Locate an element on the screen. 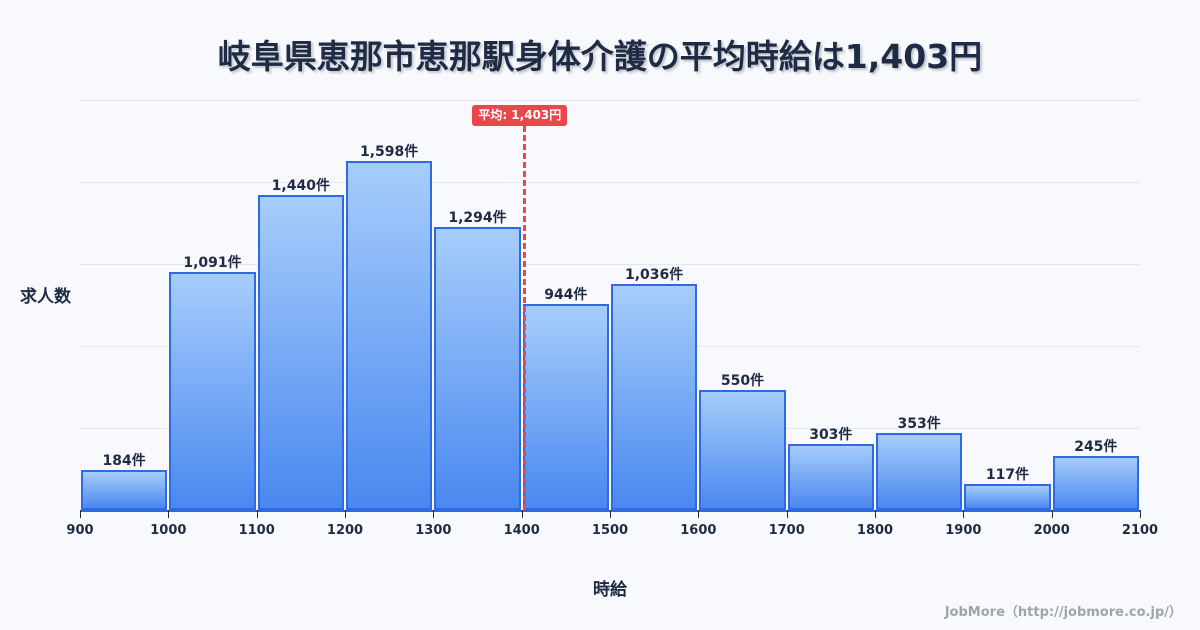 This screenshot has height=630, width=1200. x-tick-label: 2100 is located at coordinates (1140, 530).